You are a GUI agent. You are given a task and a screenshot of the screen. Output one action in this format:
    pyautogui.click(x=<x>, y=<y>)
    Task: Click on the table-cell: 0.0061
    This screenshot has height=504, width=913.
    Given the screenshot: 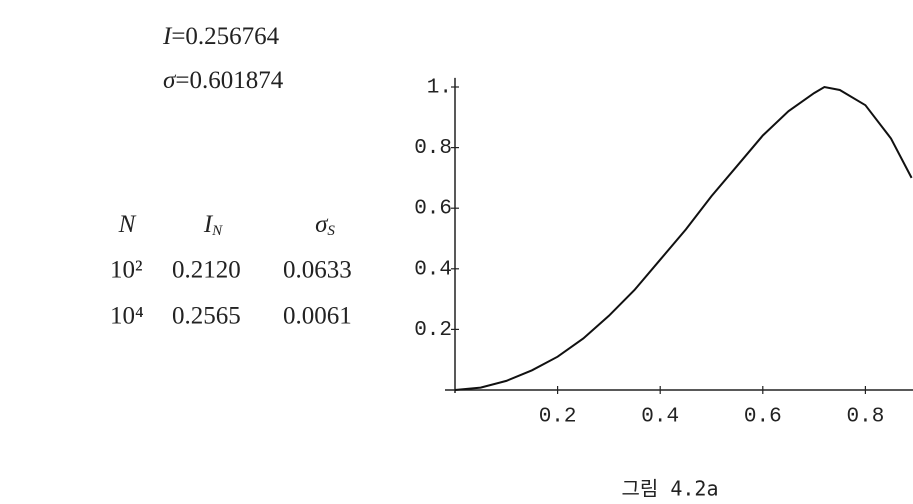 What is the action you would take?
    pyautogui.click(x=317, y=316)
    